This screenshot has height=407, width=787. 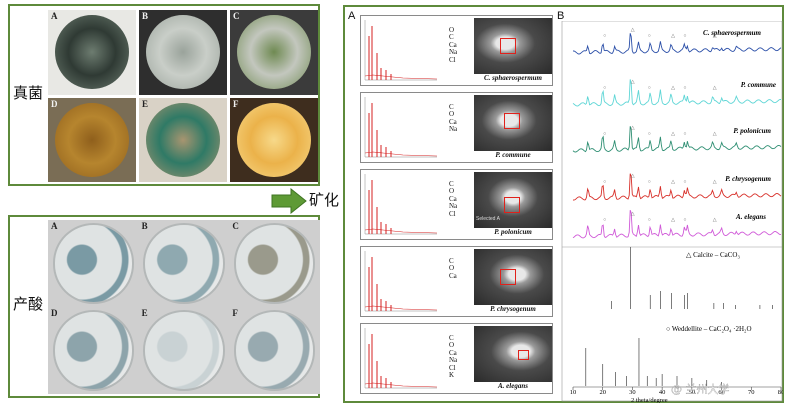 I want to click on x-axis-label: 2 theta/degree, so click(x=649, y=400).